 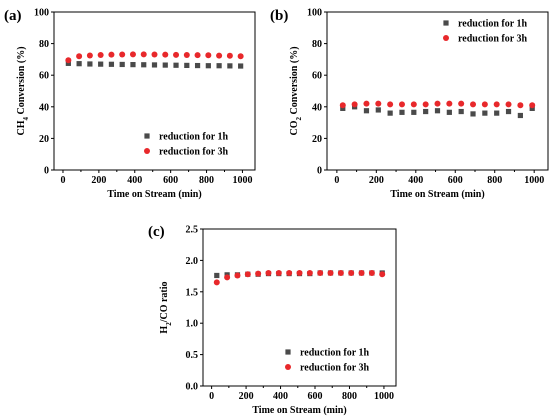 What do you see at coordinates (437, 194) in the screenshot?
I see `x-axis-label: Time on Stream (min)` at bounding box center [437, 194].